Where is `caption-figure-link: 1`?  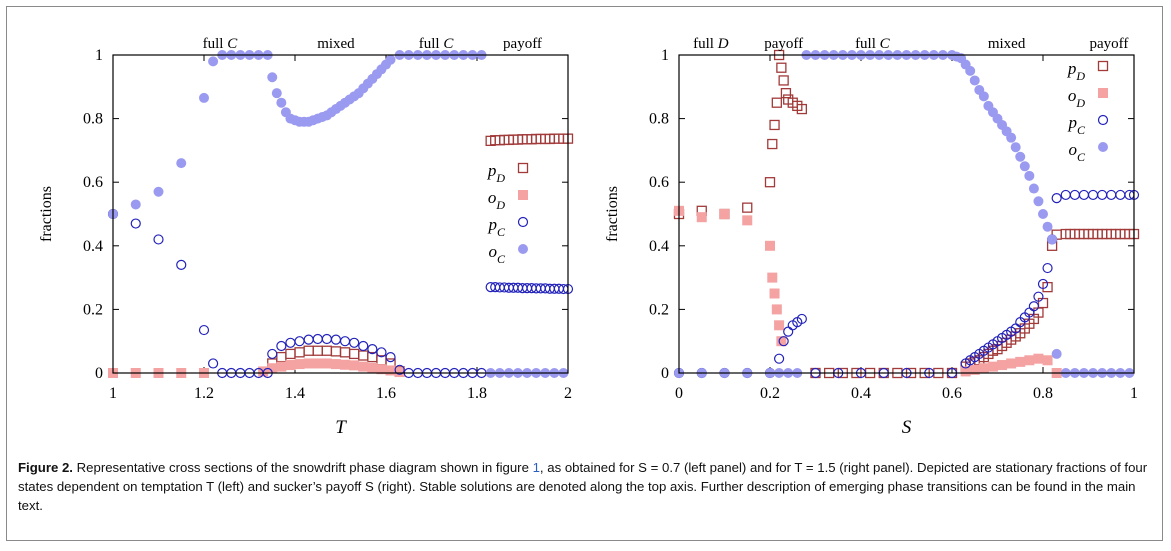 caption-figure-link: 1 is located at coordinates (536, 467).